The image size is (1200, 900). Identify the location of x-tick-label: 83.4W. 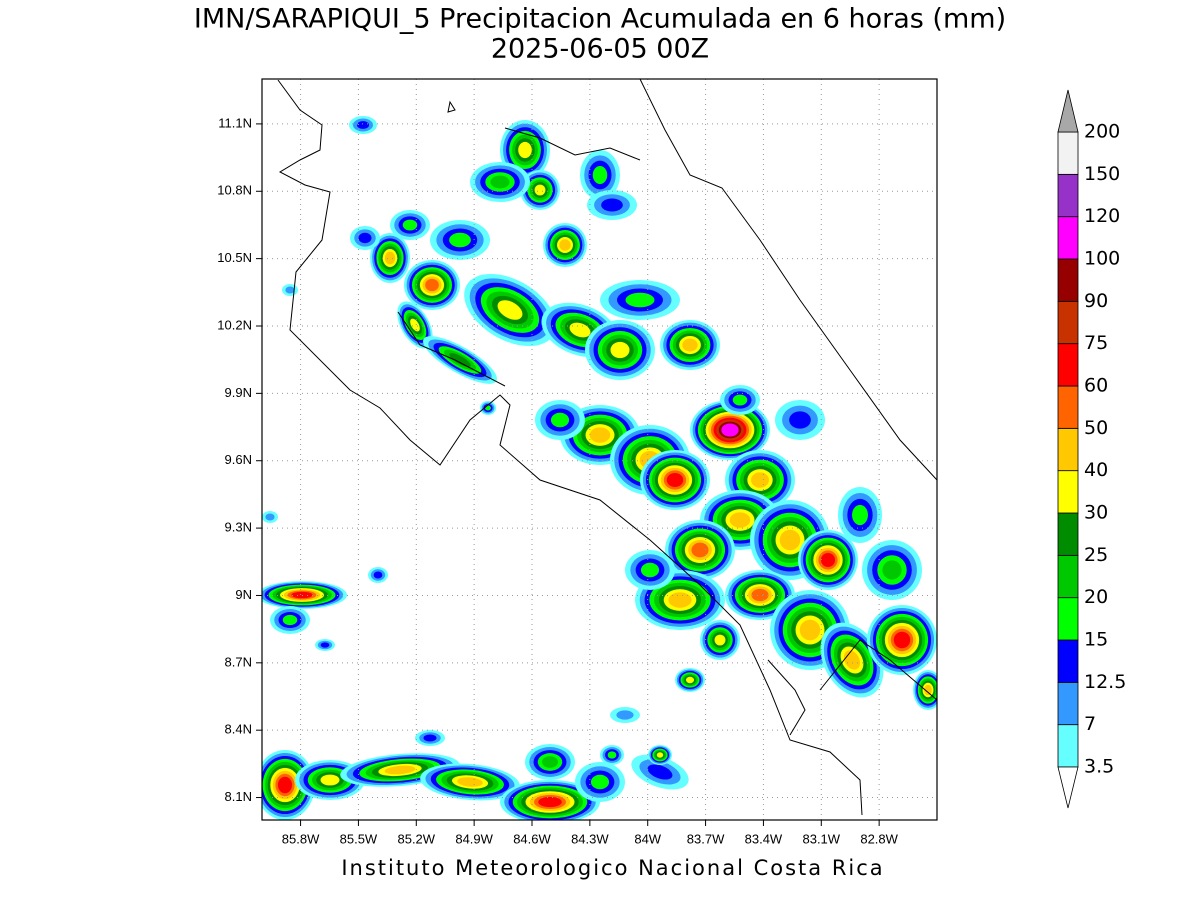
(764, 838).